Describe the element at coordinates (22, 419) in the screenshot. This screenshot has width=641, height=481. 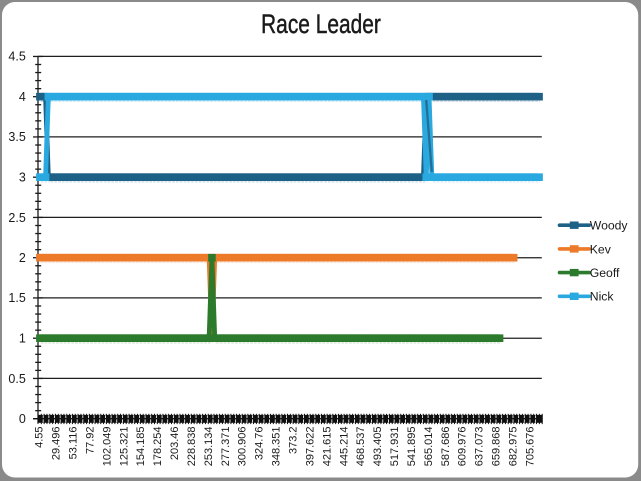
I see `svg-text: 0` at that location.